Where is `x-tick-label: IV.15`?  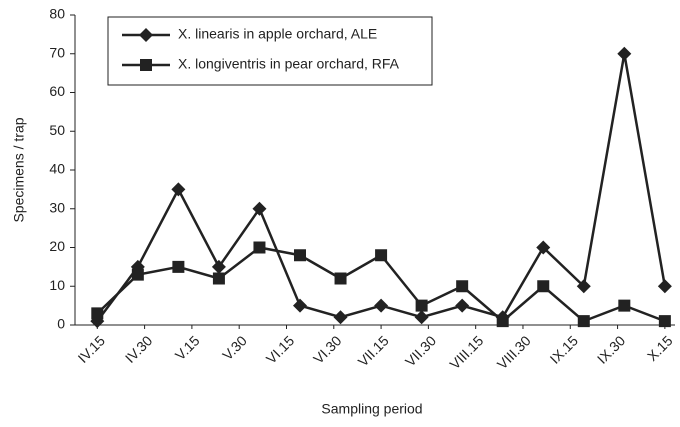
x-tick-label: IV.15 is located at coordinates (92, 349).